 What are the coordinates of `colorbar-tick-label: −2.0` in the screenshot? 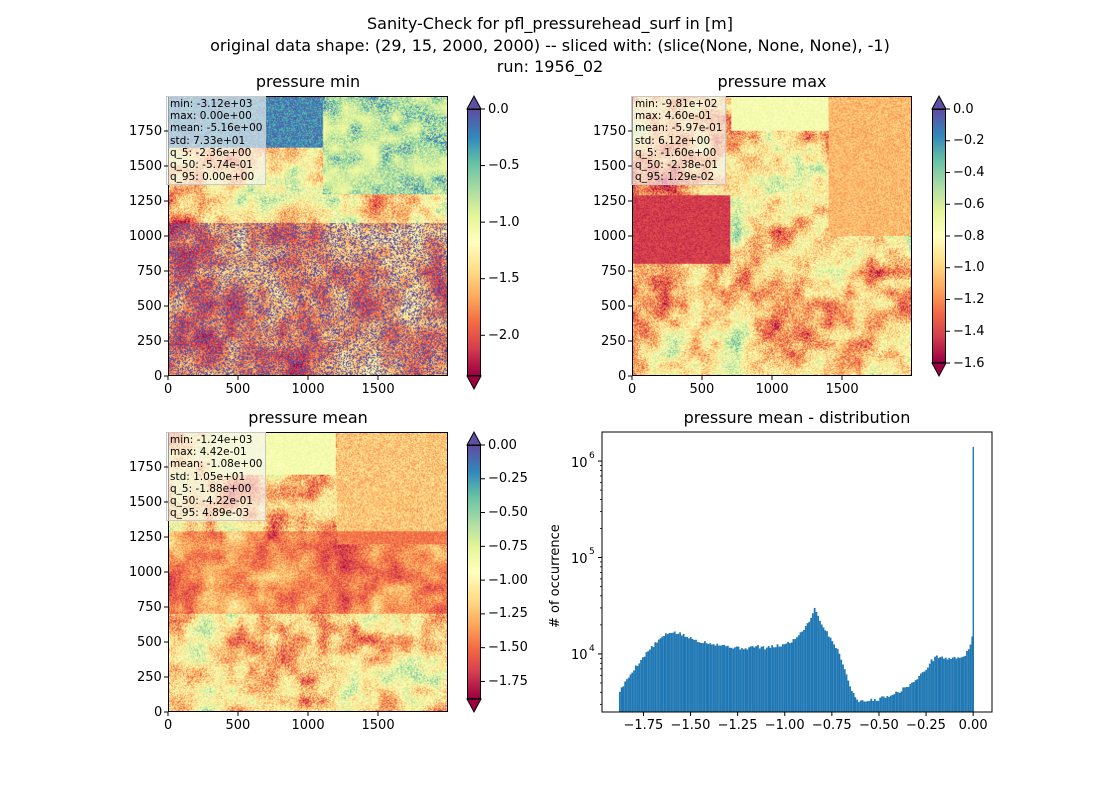 It's located at (504, 335).